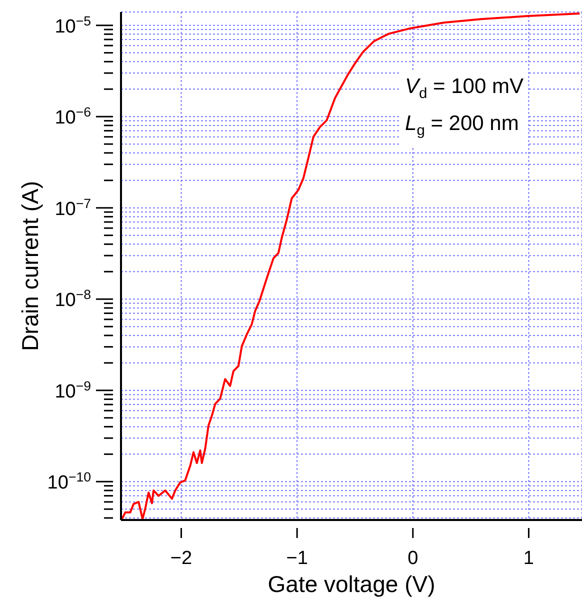 This screenshot has width=582, height=610. Describe the element at coordinates (181, 558) in the screenshot. I see `x-tick-label: −2` at that location.